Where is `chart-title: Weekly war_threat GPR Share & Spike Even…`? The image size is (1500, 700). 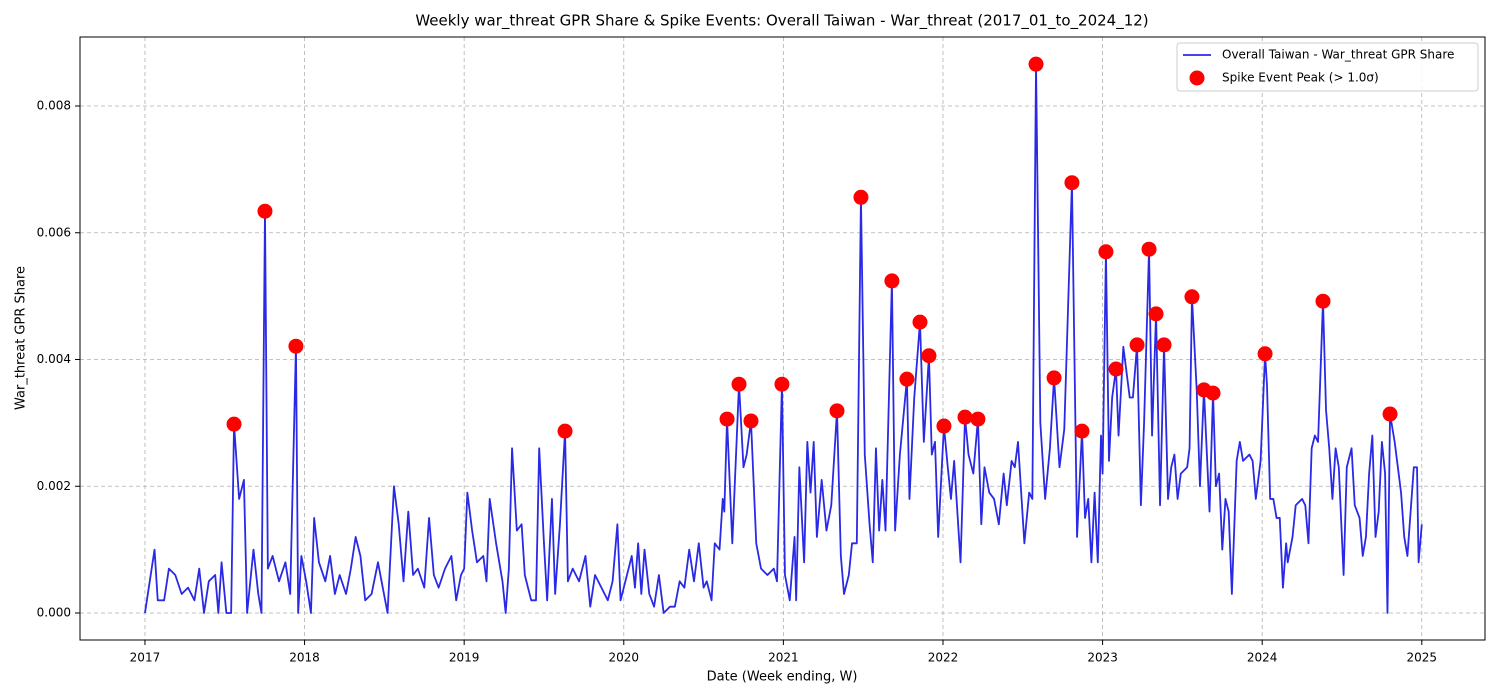
chart-title: Weekly war_threat GPR Share & Spike Even… is located at coordinates (781, 21).